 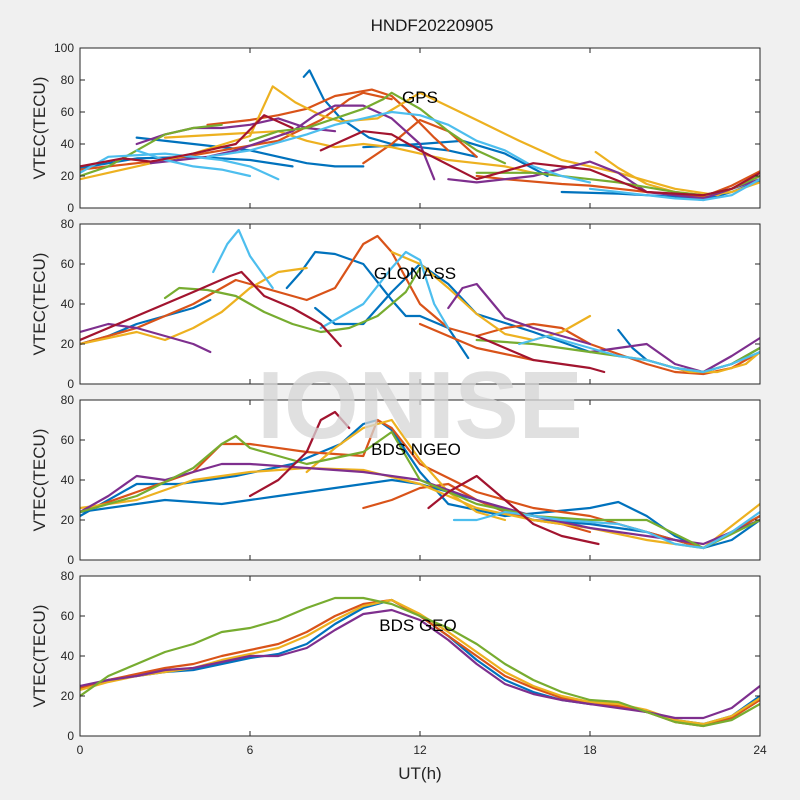 I want to click on y-tick-label: 100, so click(x=64, y=48).